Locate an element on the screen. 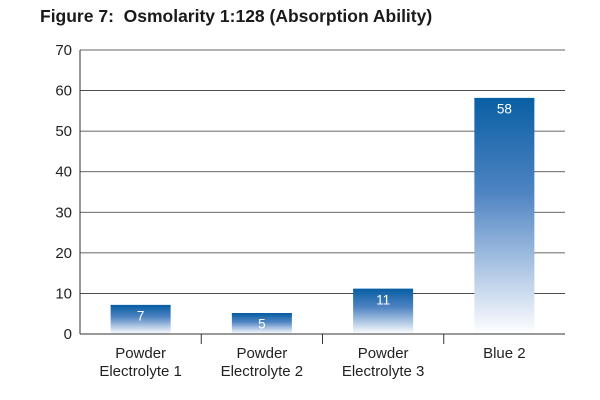  y-tick-label: 40 is located at coordinates (63, 172).